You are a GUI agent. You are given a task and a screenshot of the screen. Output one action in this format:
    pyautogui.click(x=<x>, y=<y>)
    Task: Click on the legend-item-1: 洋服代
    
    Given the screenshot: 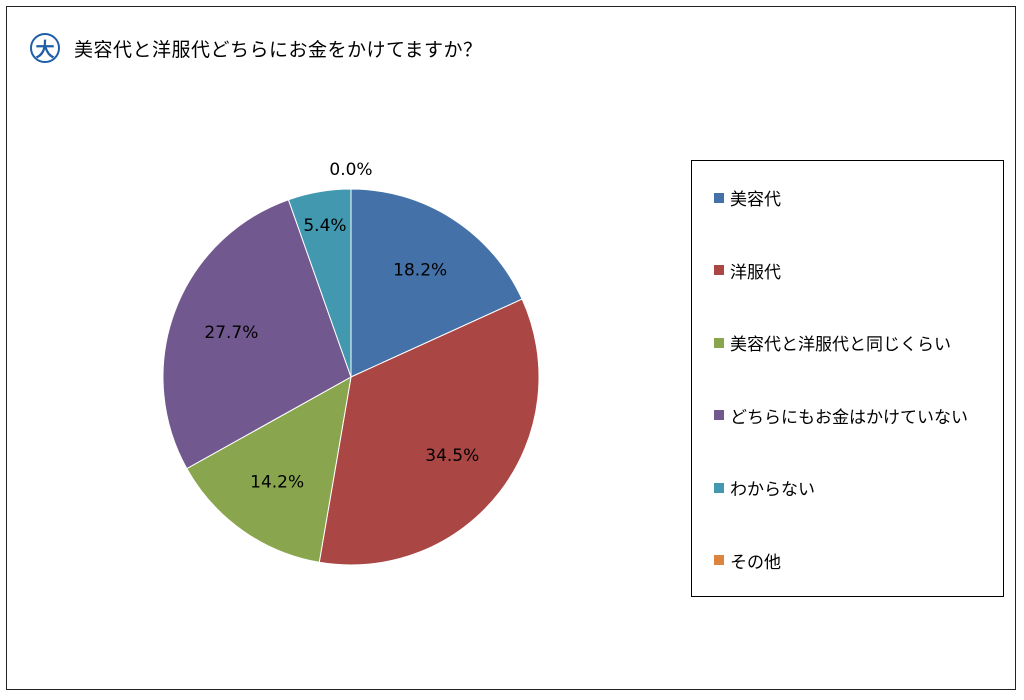 What is the action you would take?
    pyautogui.click(x=747, y=270)
    